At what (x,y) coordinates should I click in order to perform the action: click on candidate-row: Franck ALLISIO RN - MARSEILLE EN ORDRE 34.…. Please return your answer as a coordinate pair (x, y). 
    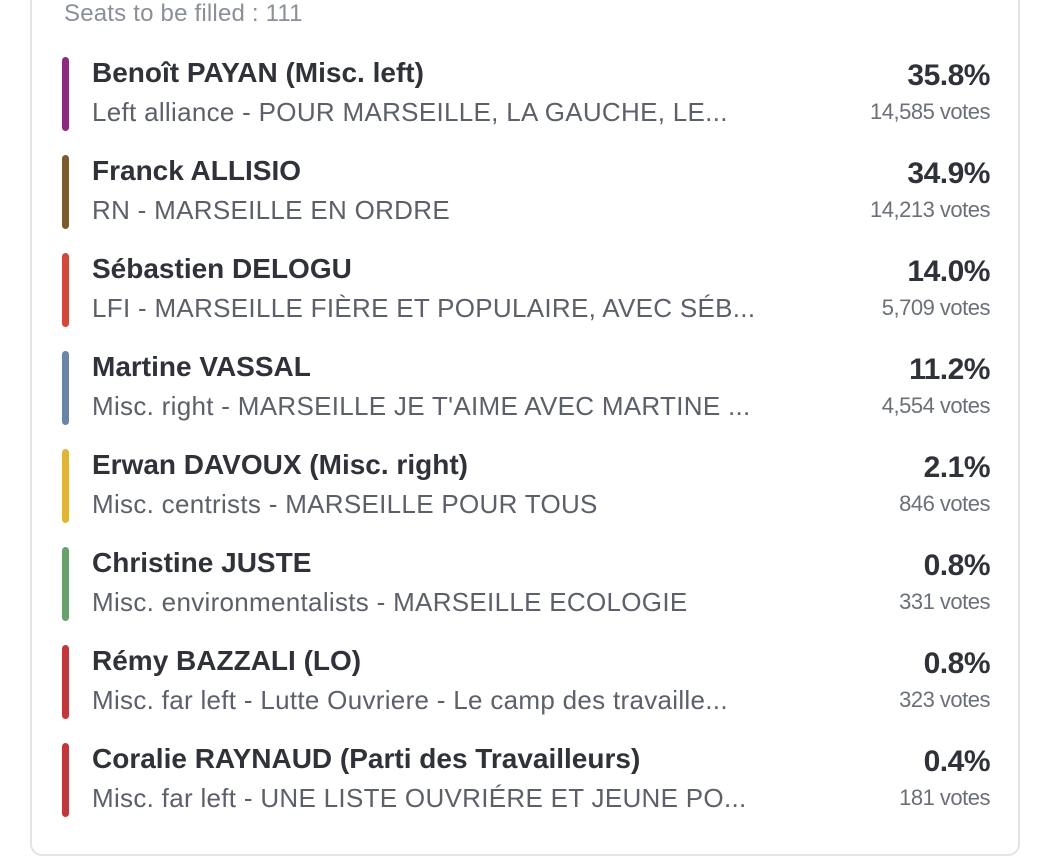
    Looking at the image, I should click on (526, 192).